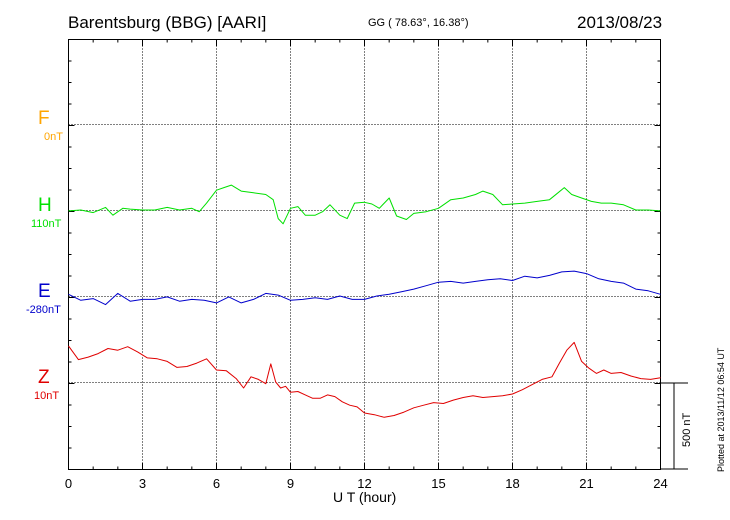 The width and height of the screenshot is (730, 520). I want to click on x-tick-label-6: 6, so click(216, 483).